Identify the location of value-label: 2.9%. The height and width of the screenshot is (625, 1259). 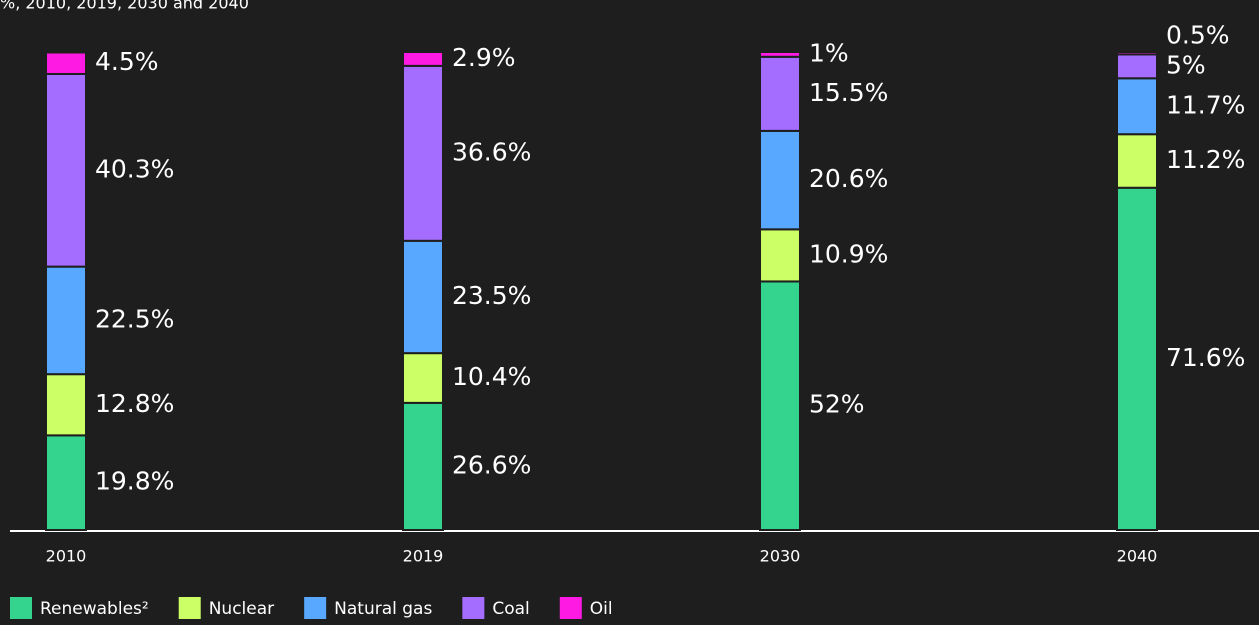
(484, 57).